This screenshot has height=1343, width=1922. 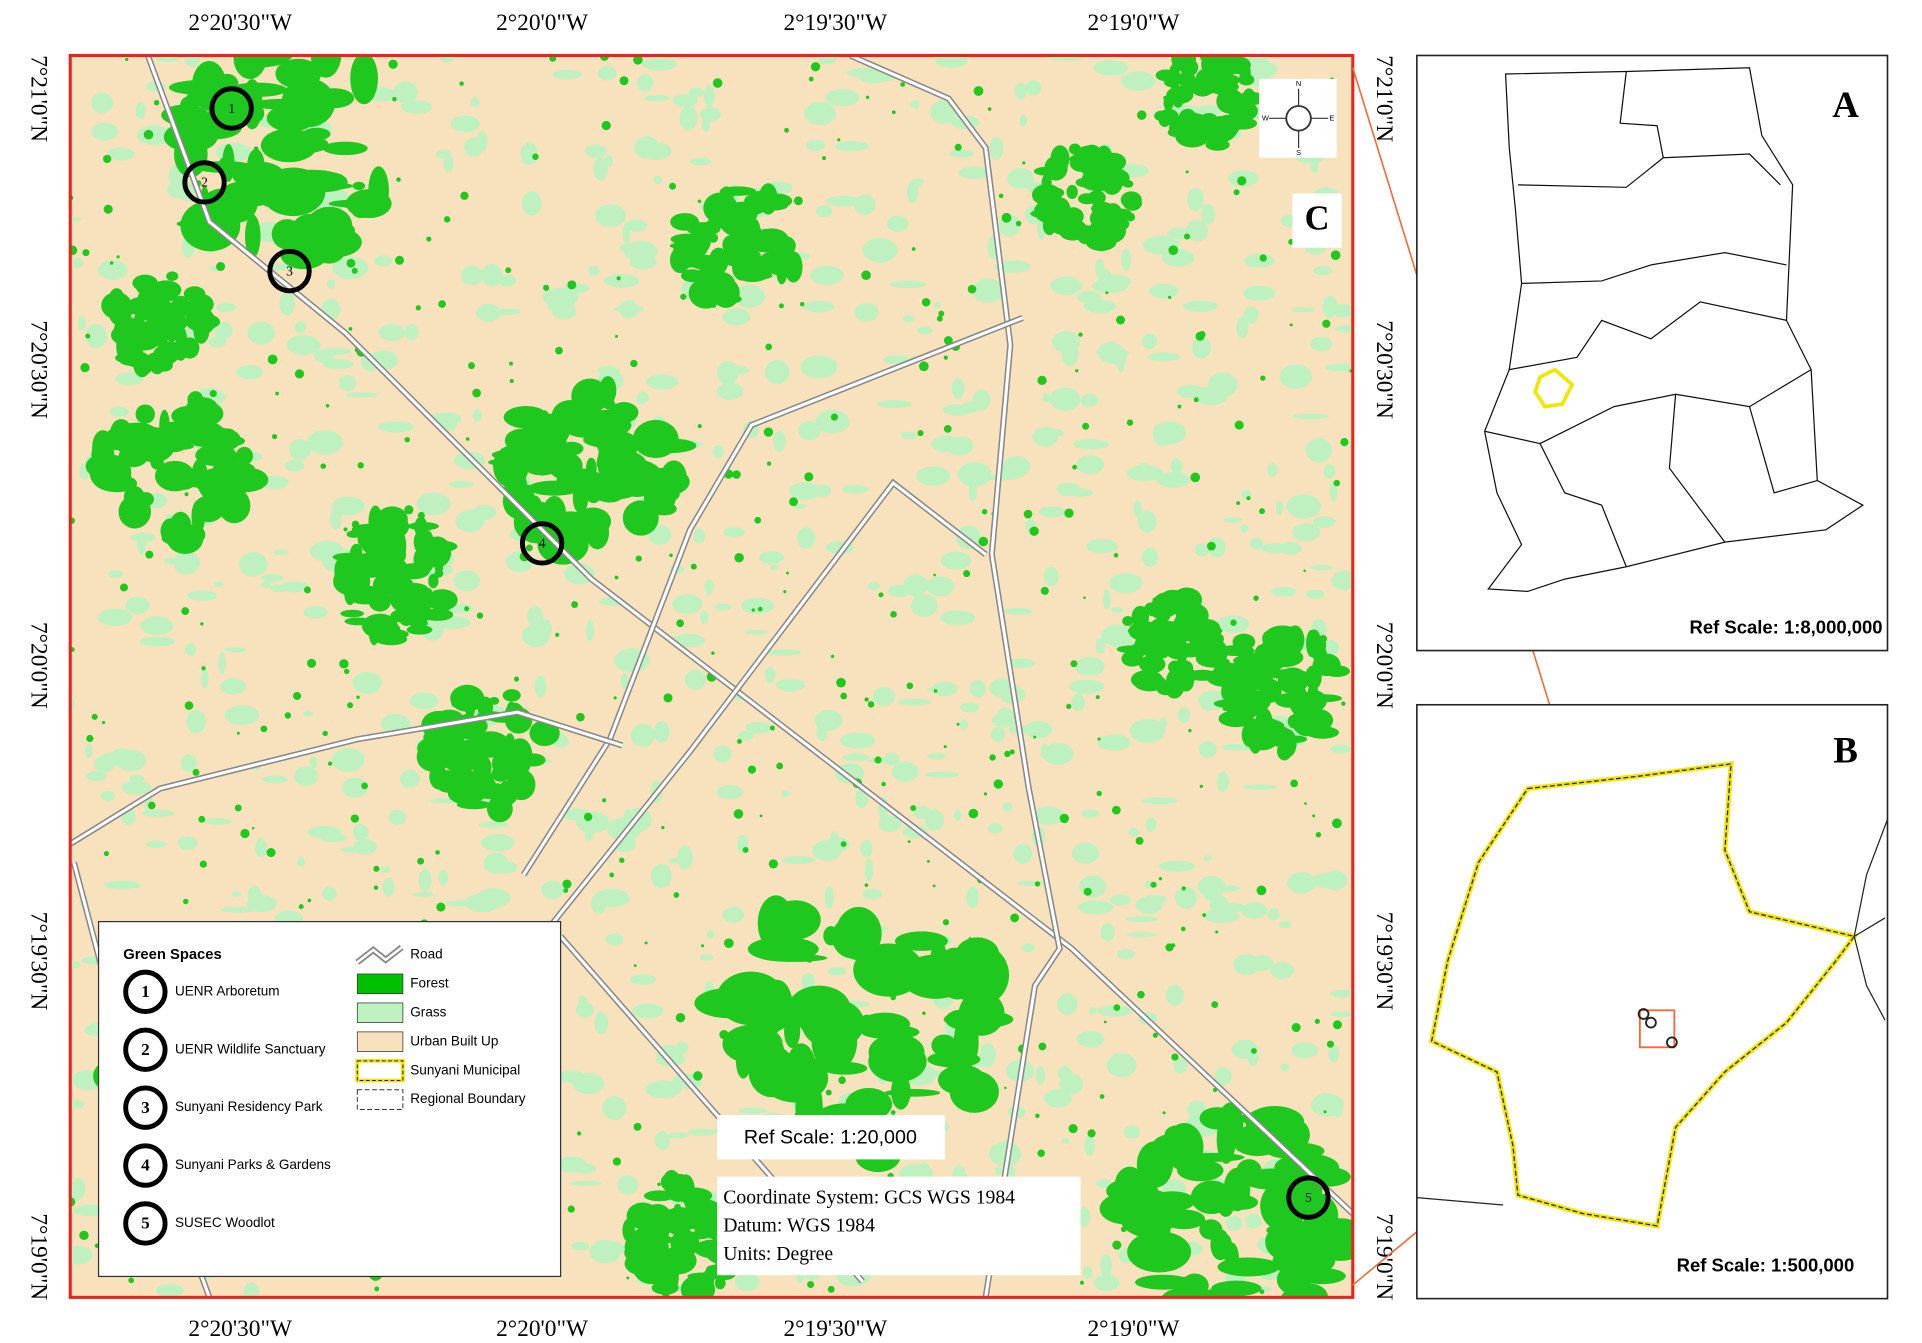 I want to click on legend-box, so click(x=329, y=1099).